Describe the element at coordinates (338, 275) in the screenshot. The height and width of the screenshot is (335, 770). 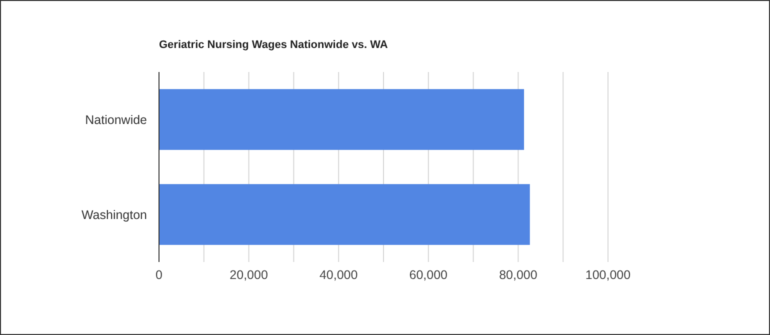
I see `x-tick-label: 40,000` at that location.